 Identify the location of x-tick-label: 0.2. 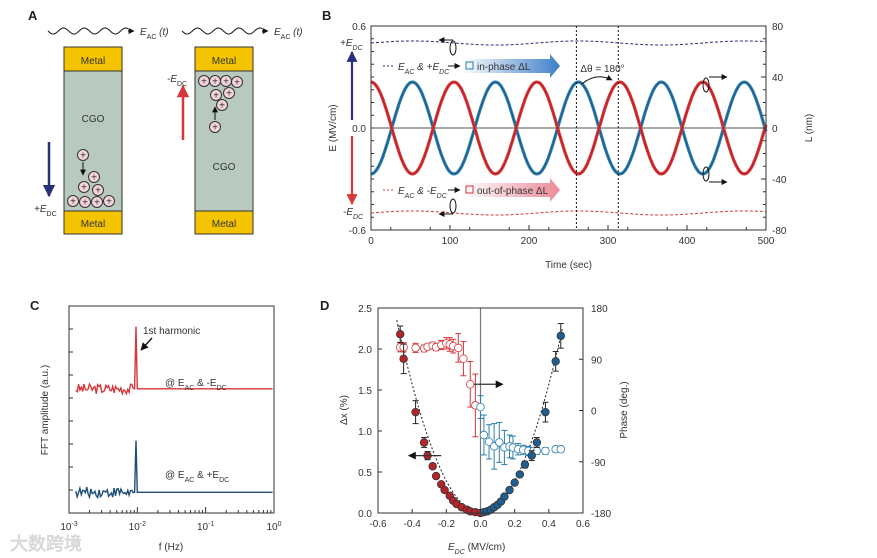
(515, 524).